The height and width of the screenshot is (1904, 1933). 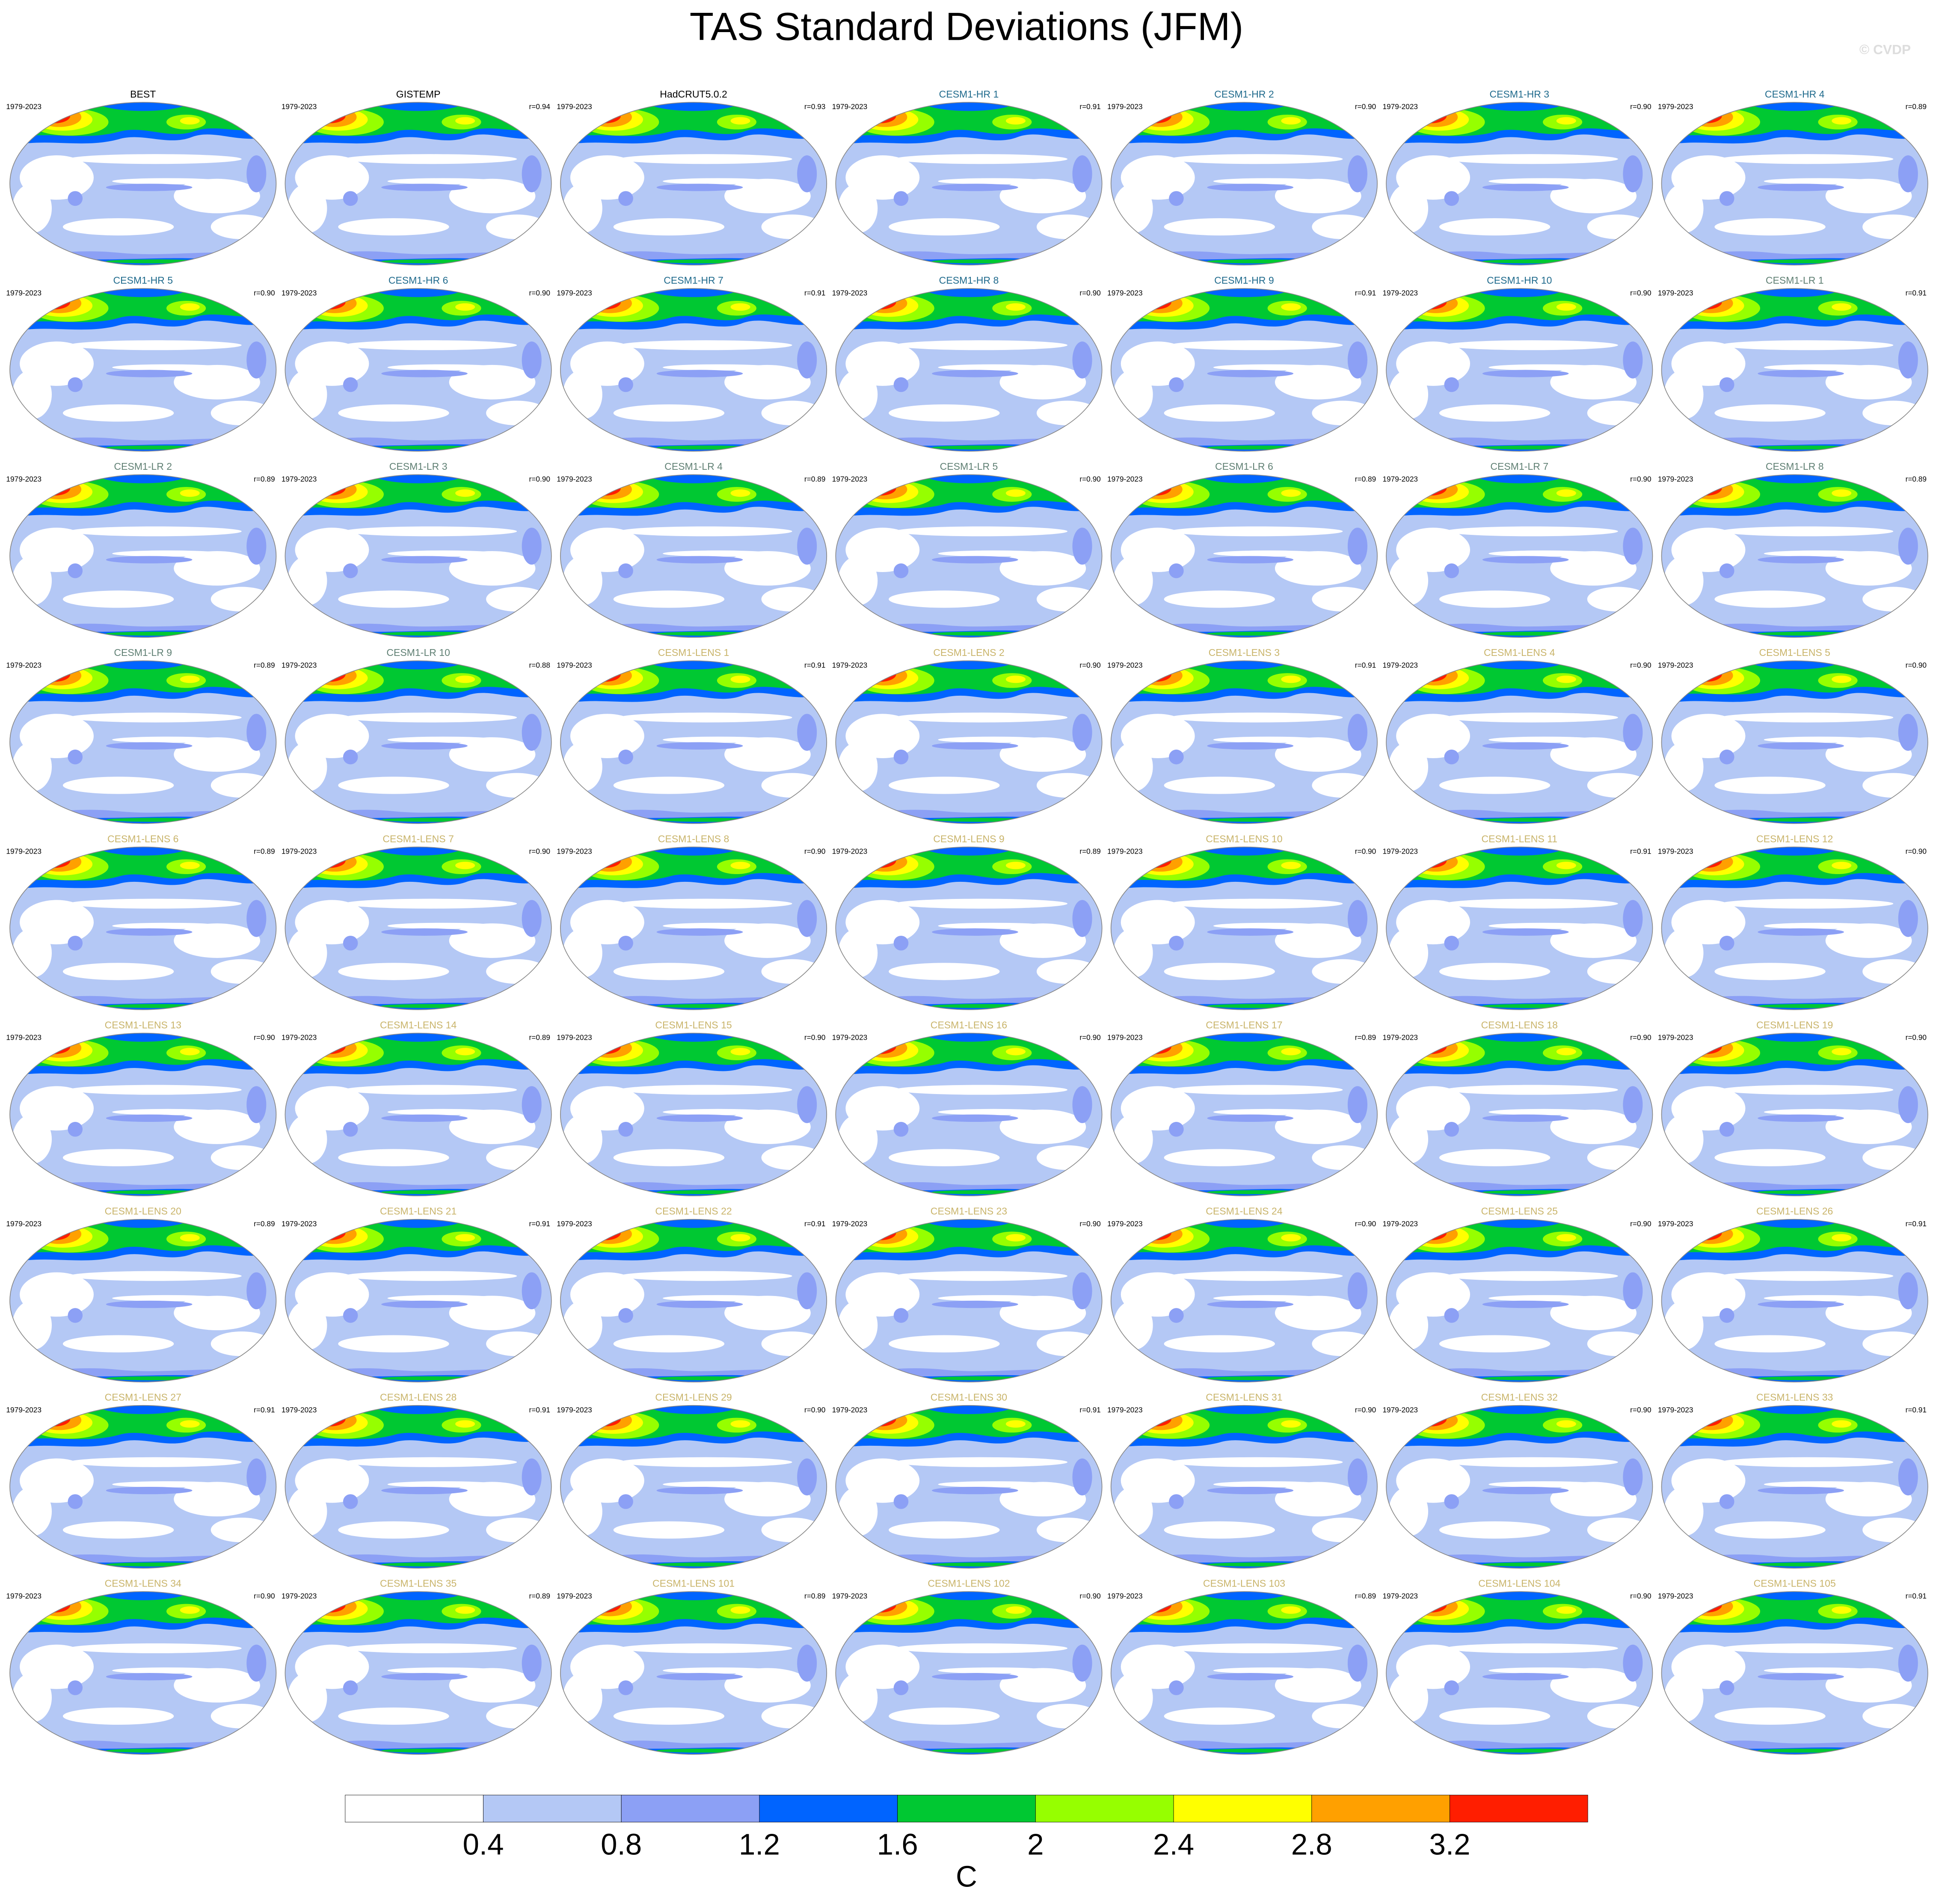 What do you see at coordinates (419, 94) in the screenshot?
I see `panel-title: GISTEMP` at bounding box center [419, 94].